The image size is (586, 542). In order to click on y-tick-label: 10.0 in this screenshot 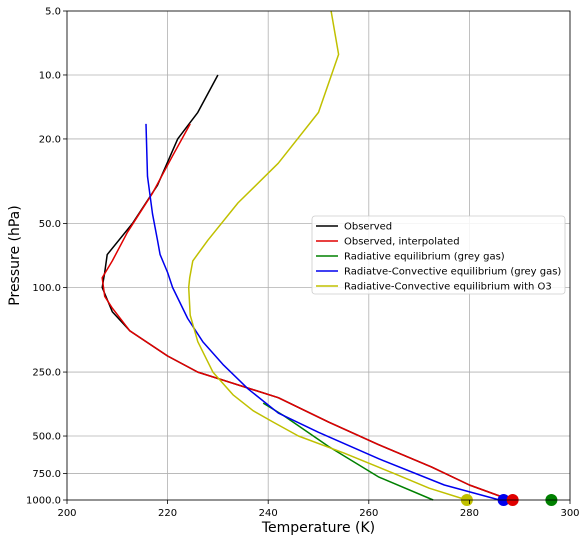, I will do `click(50, 75)`.